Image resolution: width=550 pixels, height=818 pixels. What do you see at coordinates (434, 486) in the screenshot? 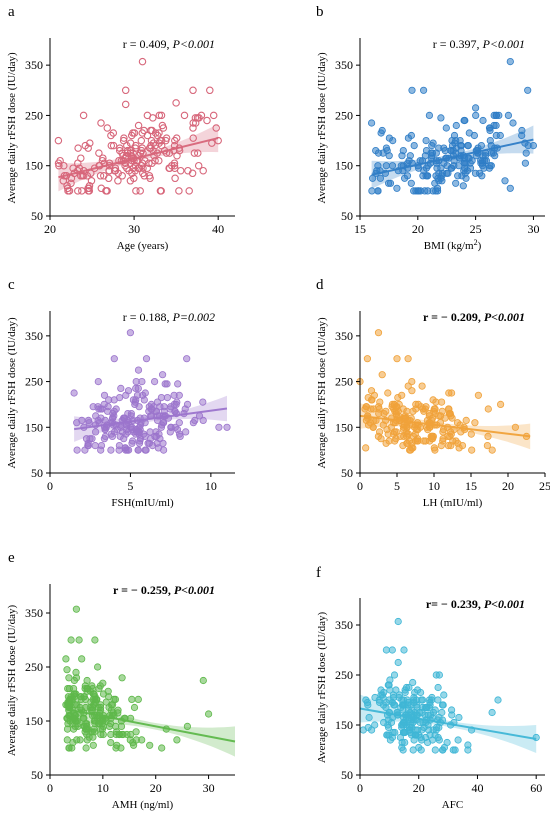
I see `x-tick-label: 10` at bounding box center [434, 486].